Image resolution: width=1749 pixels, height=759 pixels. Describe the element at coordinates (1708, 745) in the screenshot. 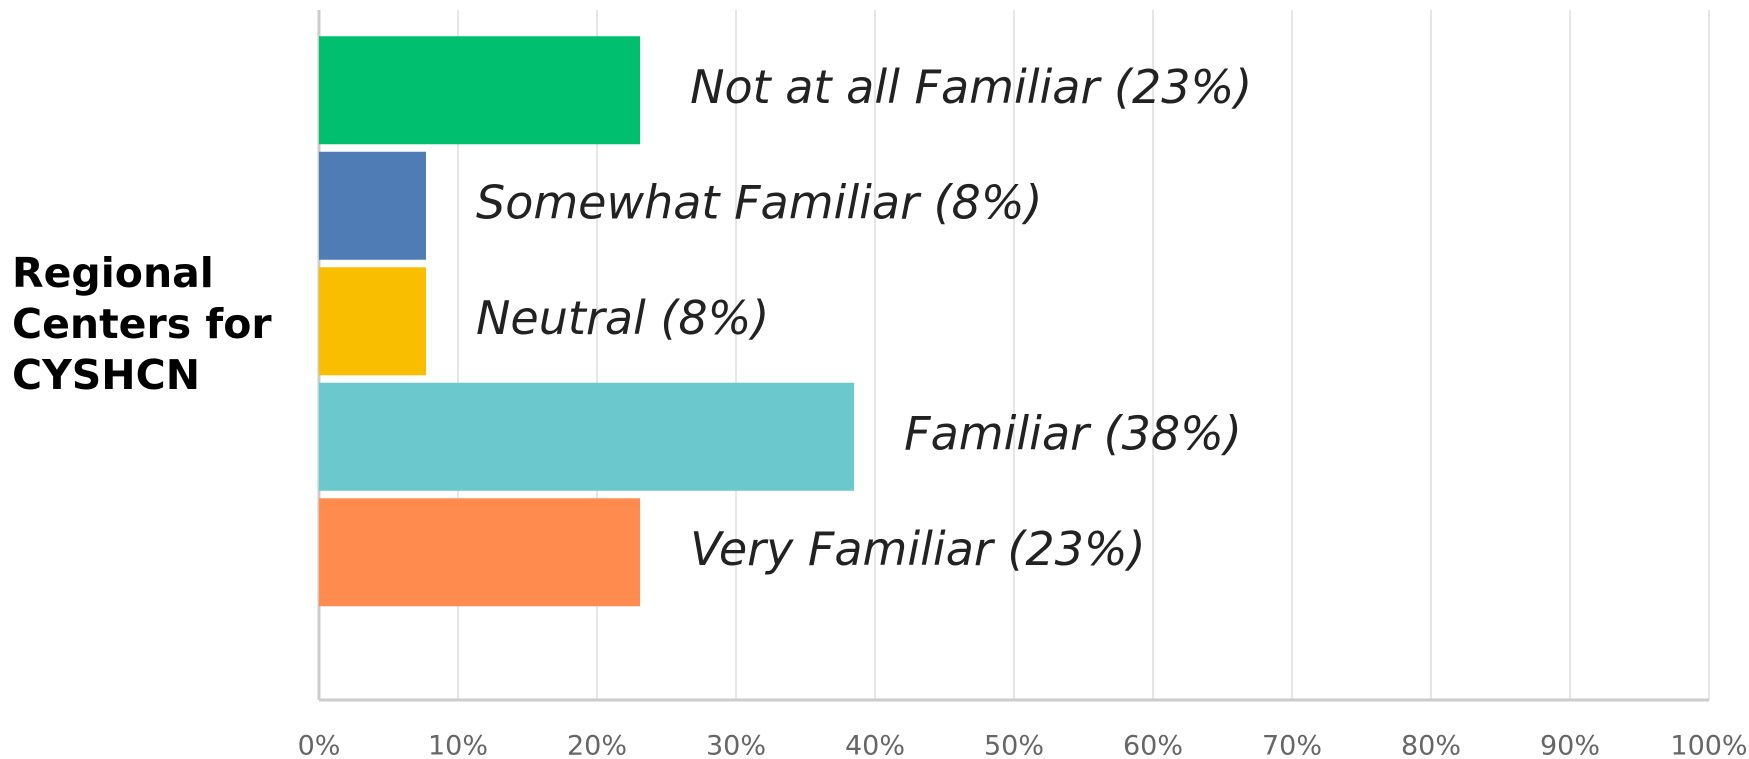

I see `x-tick-label: 100%` at that location.